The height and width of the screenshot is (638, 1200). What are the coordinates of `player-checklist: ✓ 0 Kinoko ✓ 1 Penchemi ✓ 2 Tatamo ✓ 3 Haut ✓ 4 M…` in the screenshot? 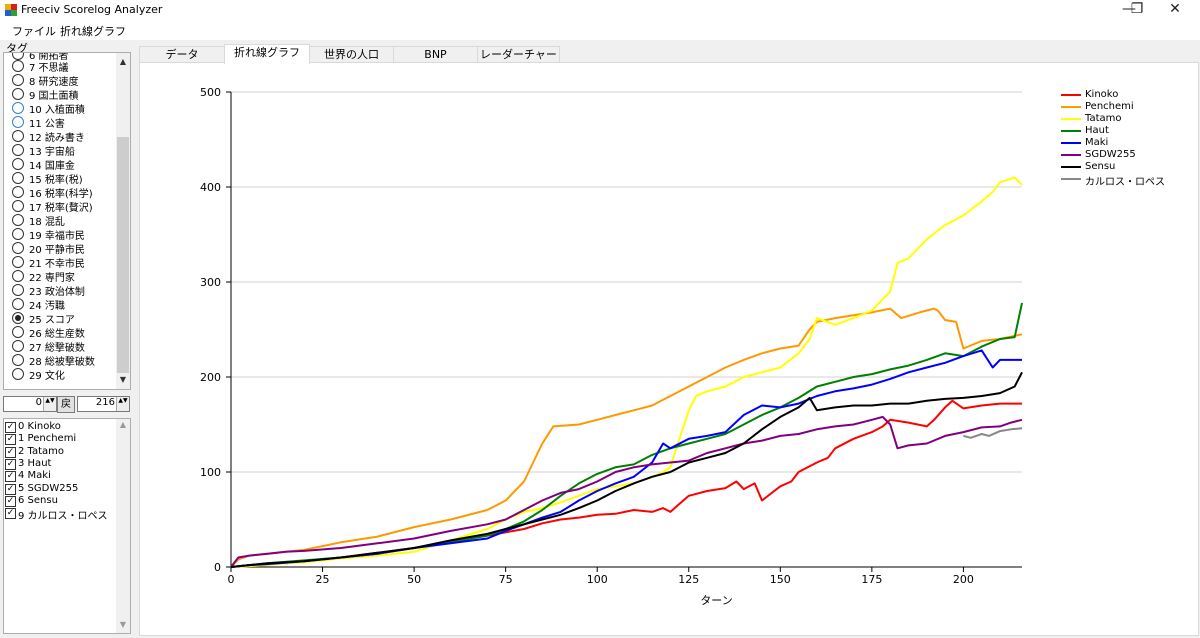 It's located at (67, 526).